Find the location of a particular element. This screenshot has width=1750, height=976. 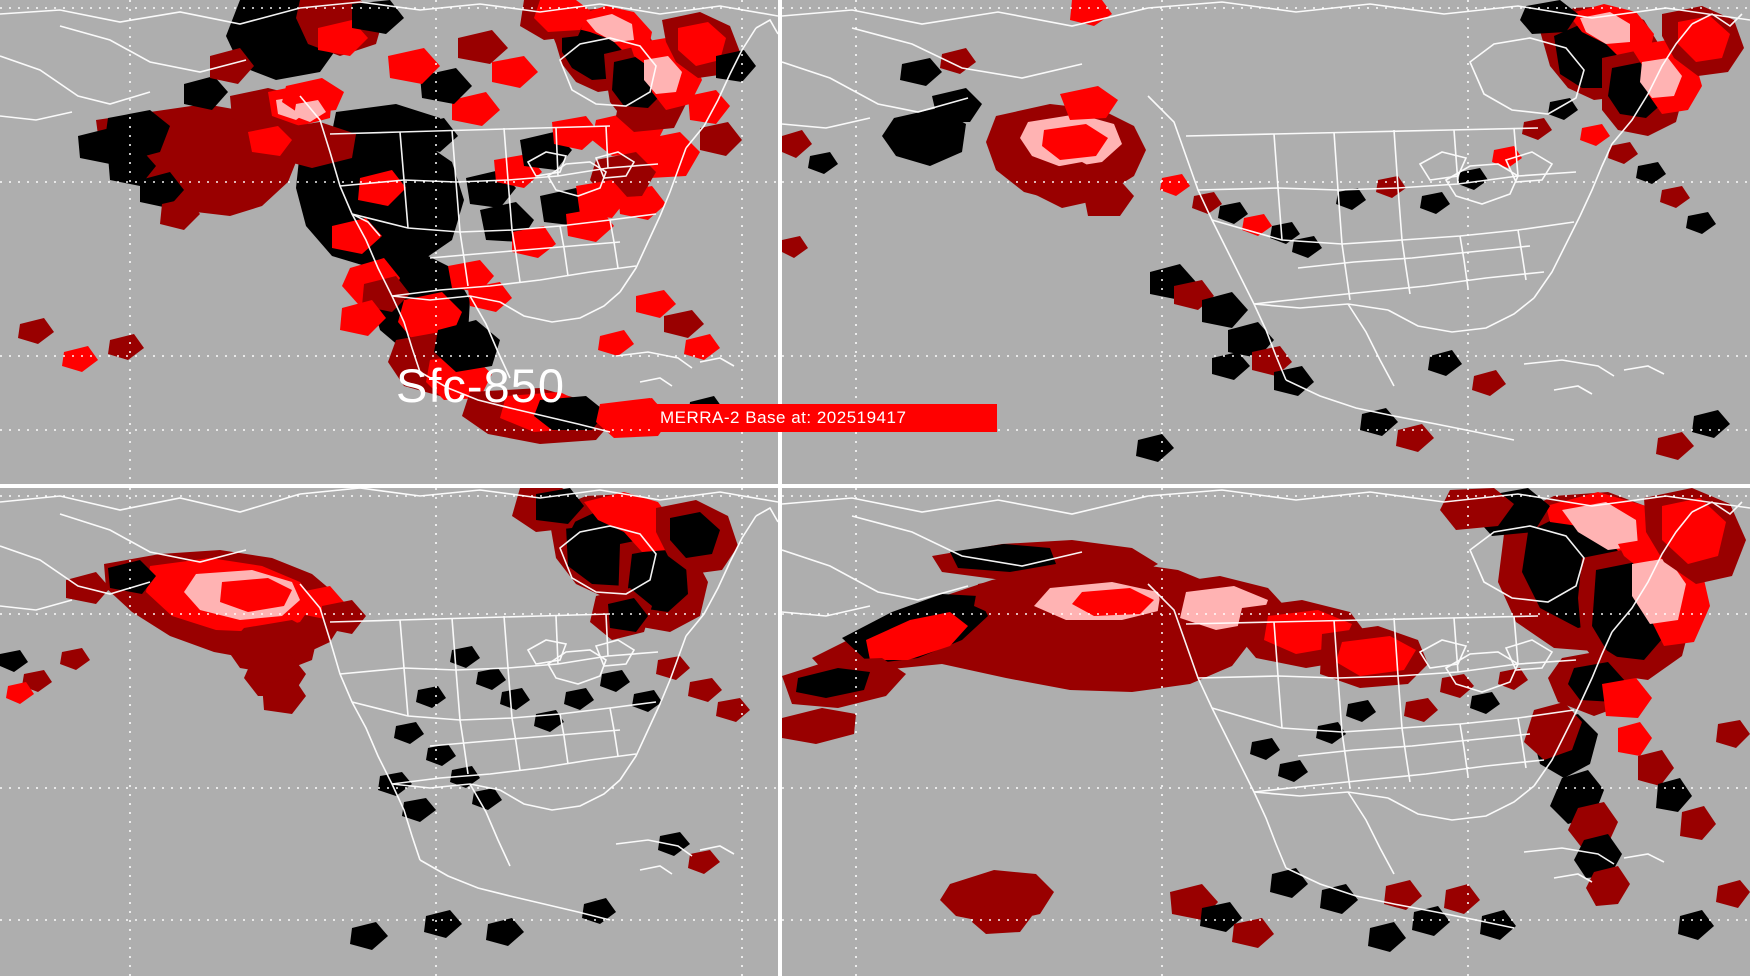

title-banner: MERRA-2 Base at: 202519417 is located at coordinates (824, 418).